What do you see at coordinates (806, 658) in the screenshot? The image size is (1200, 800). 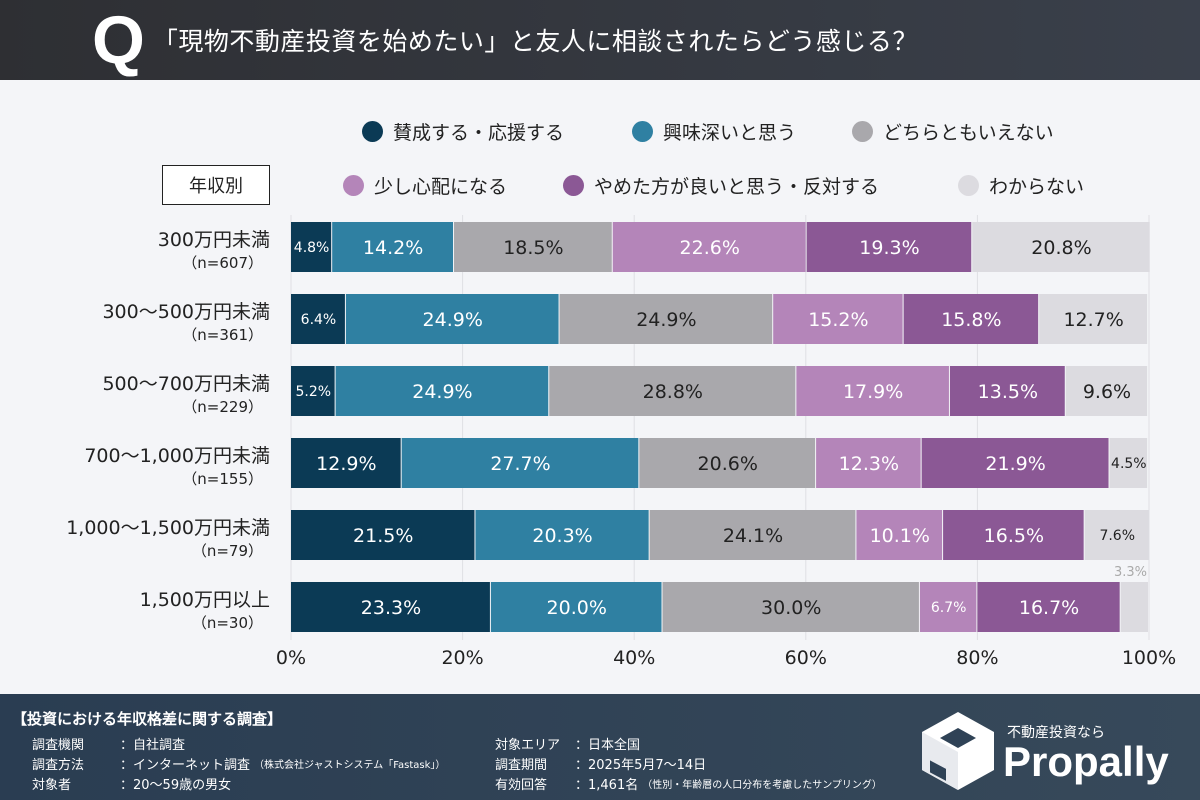 I see `x-tick-label: 60%` at bounding box center [806, 658].